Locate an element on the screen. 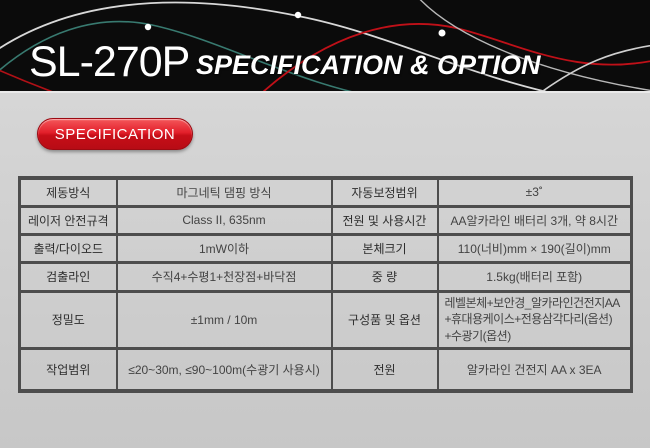  spec-value-cell: 110(너비)mm × 190(길이)mm is located at coordinates (534, 248).